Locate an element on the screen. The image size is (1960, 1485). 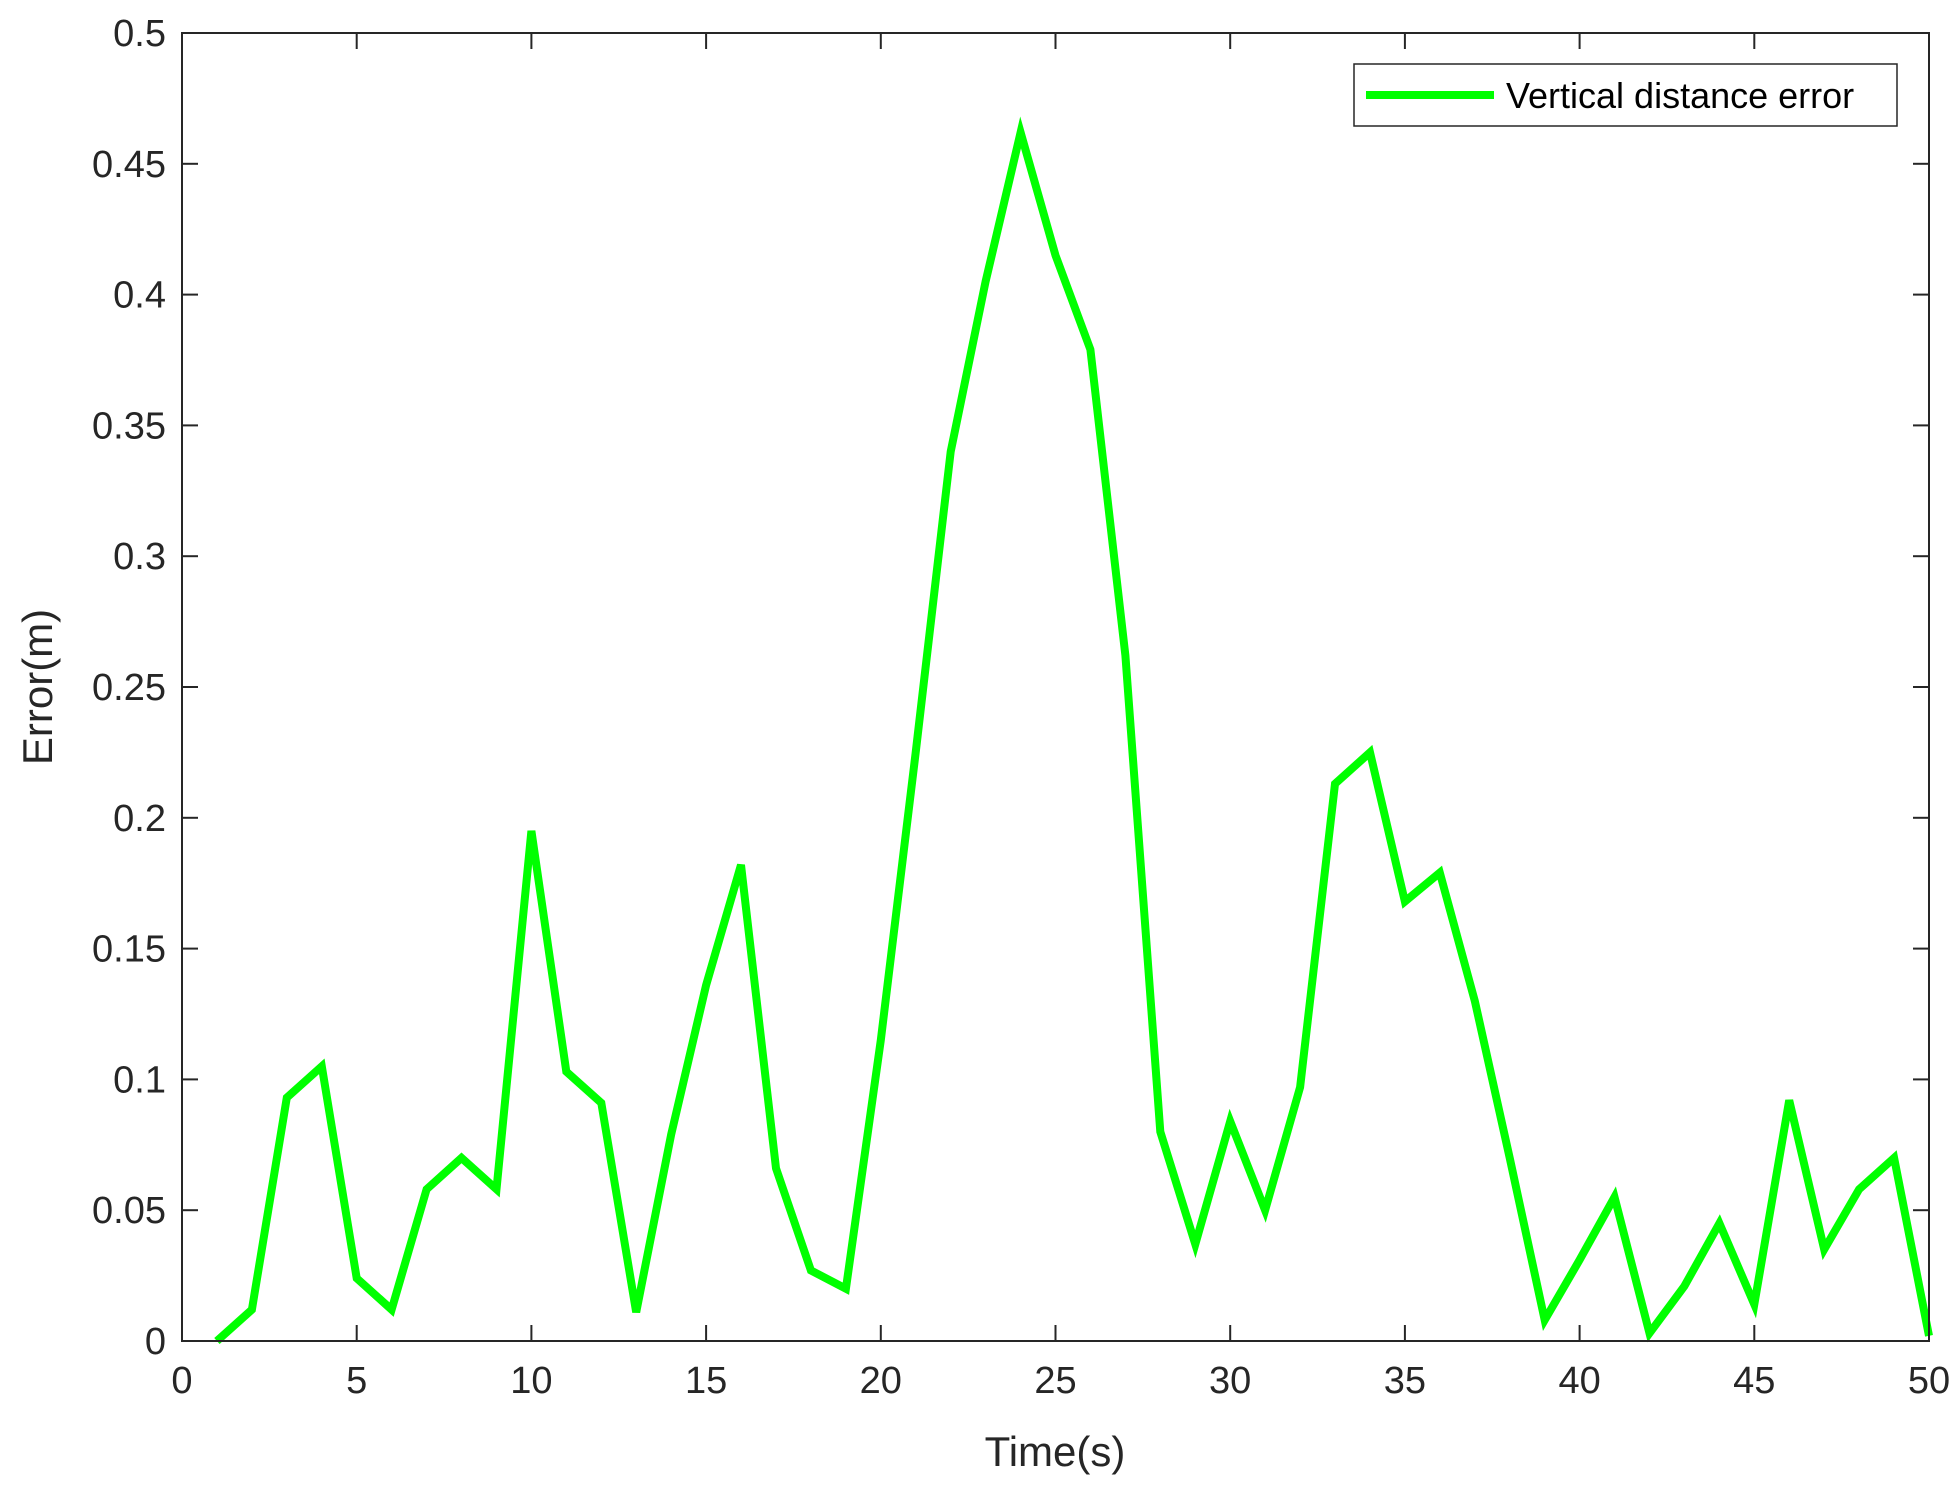
y-tick-label: 0 is located at coordinates (155, 1342).